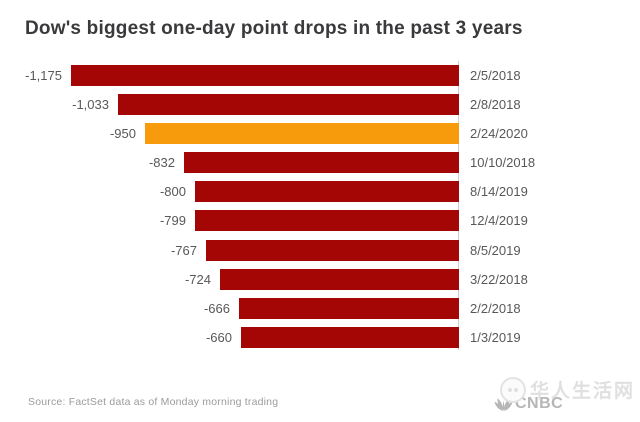 The image size is (640, 422). I want to click on bar-row: -724 3/22/2018, so click(320, 279).